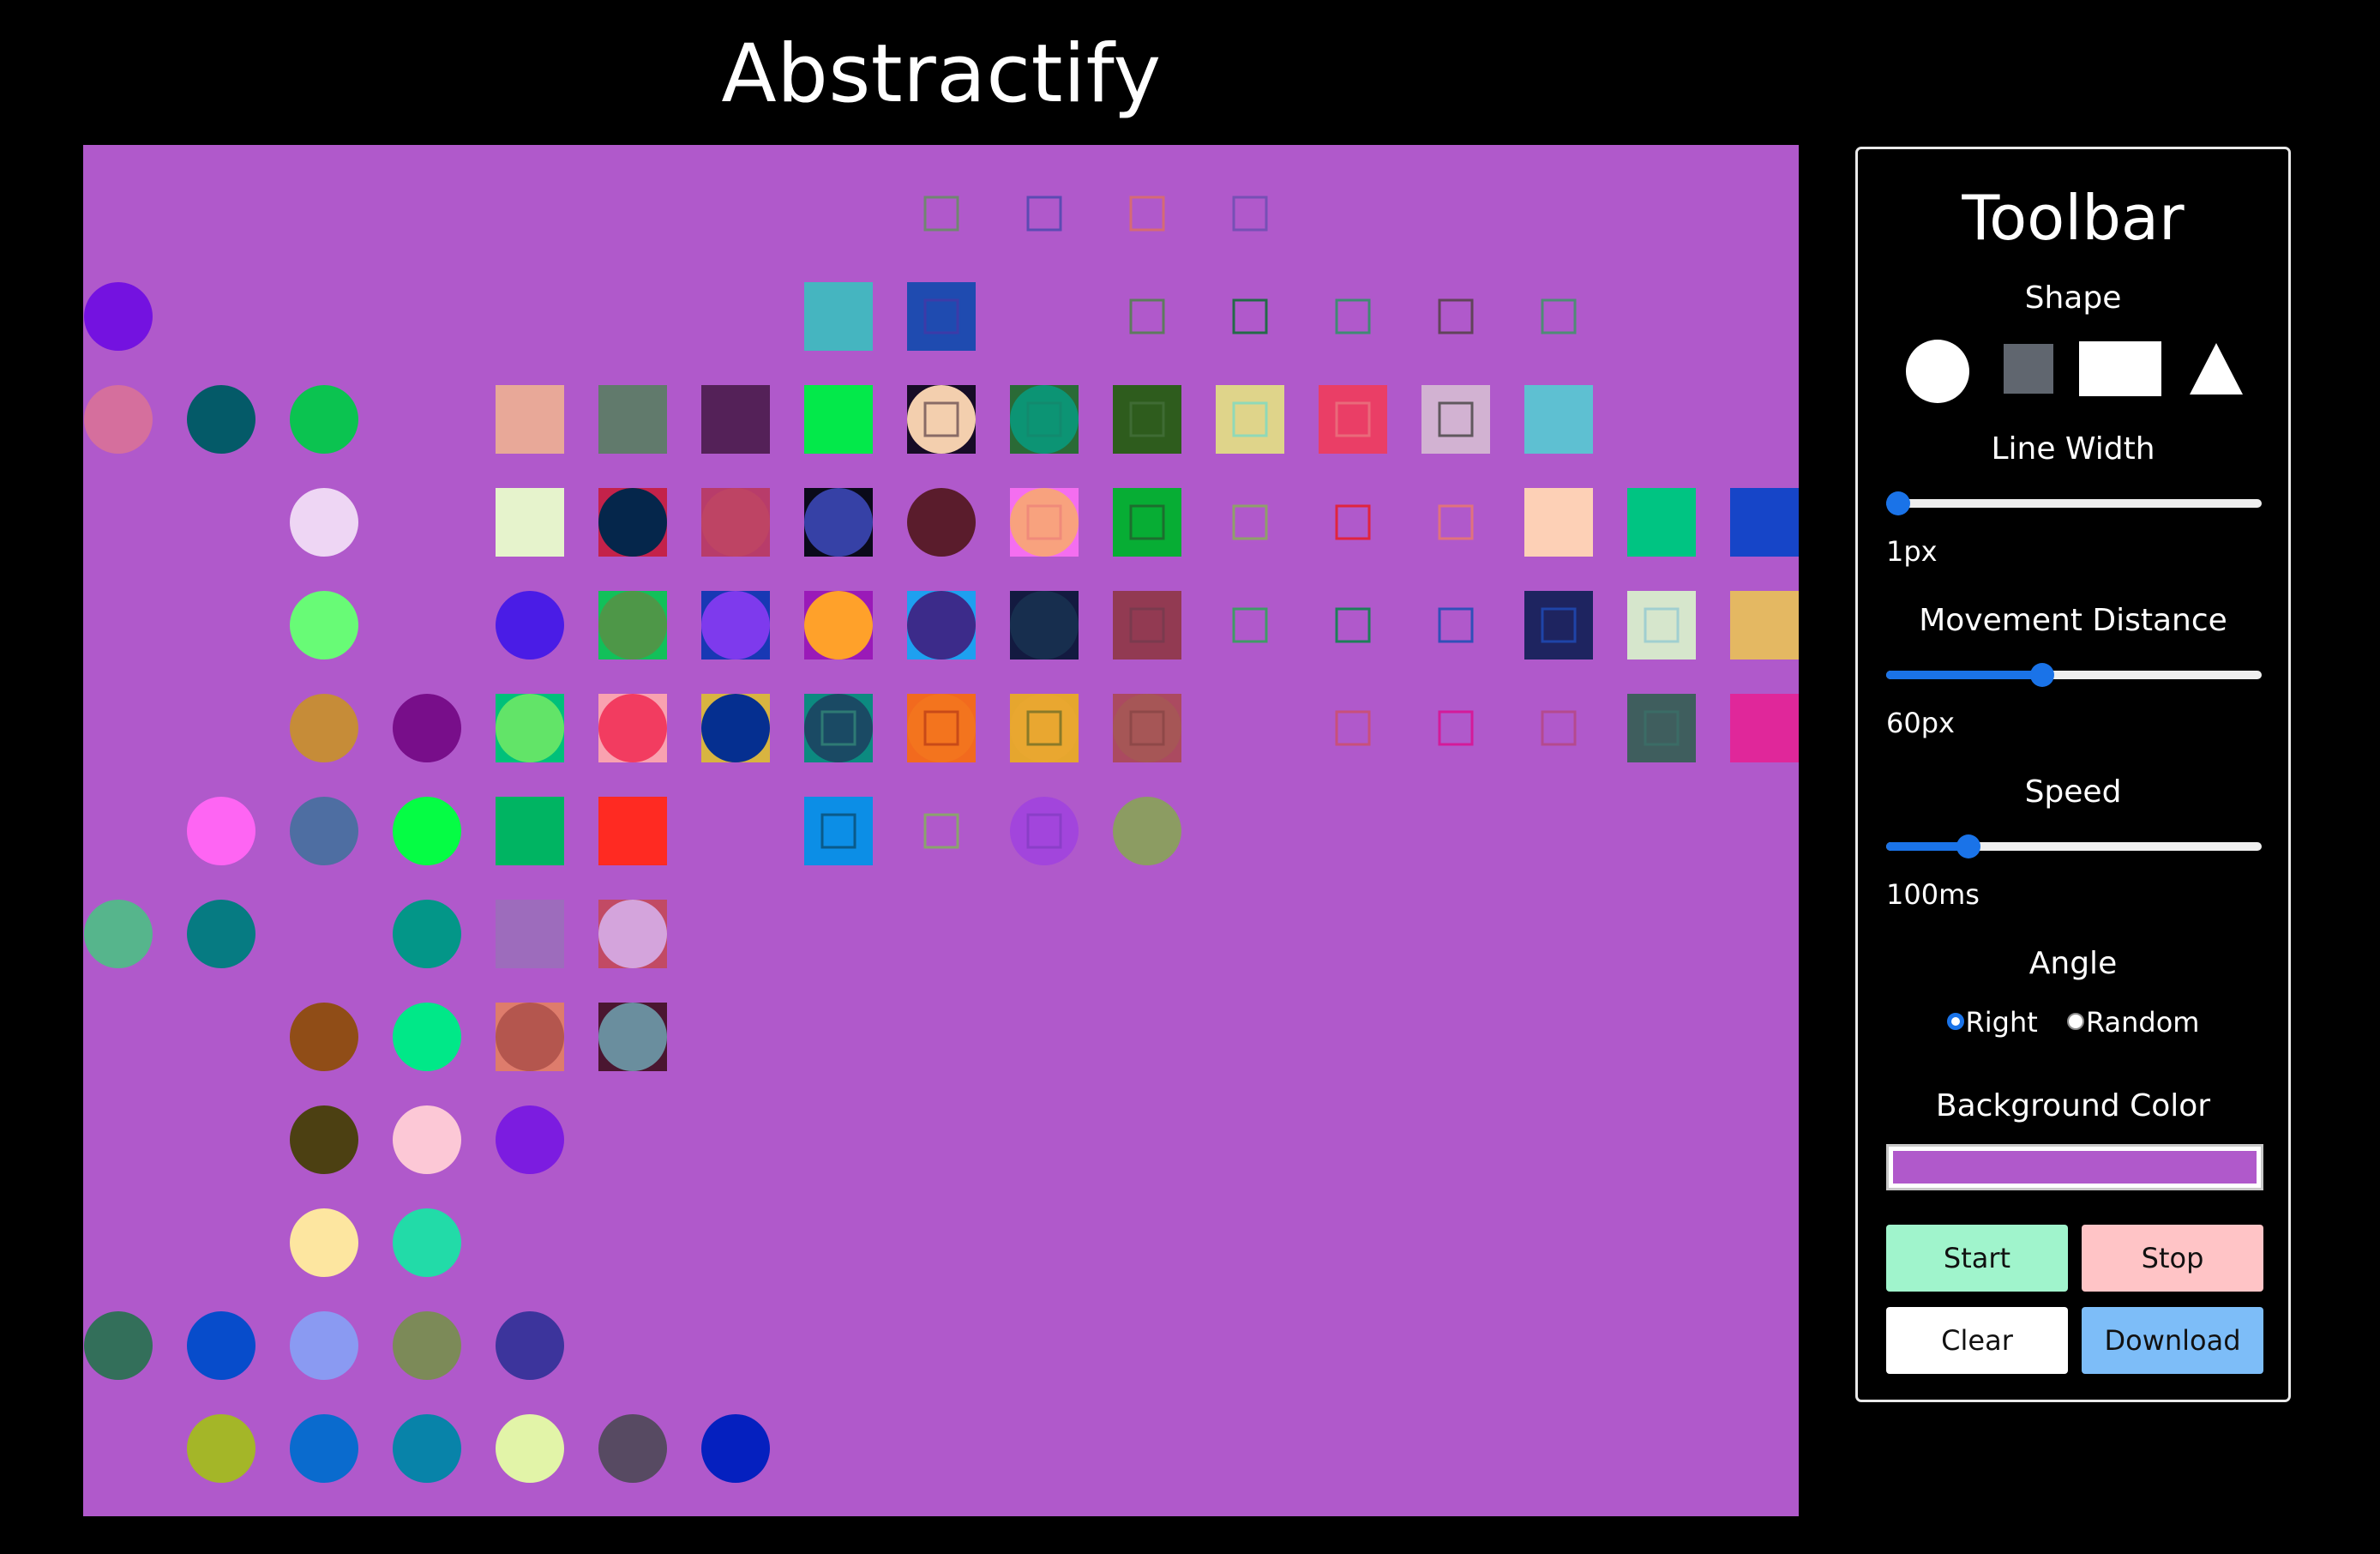 This screenshot has width=2380, height=1554. I want to click on background-color-picker, so click(2074, 1167).